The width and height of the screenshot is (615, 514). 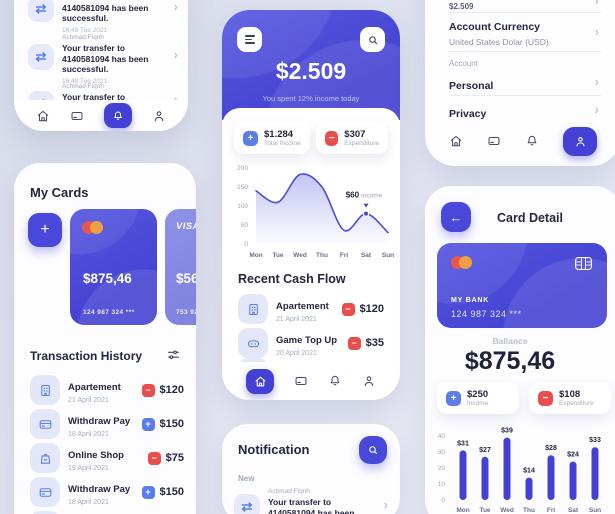 What do you see at coordinates (292, 279) in the screenshot?
I see `cash-flow-title: Recent Cash Flow` at bounding box center [292, 279].